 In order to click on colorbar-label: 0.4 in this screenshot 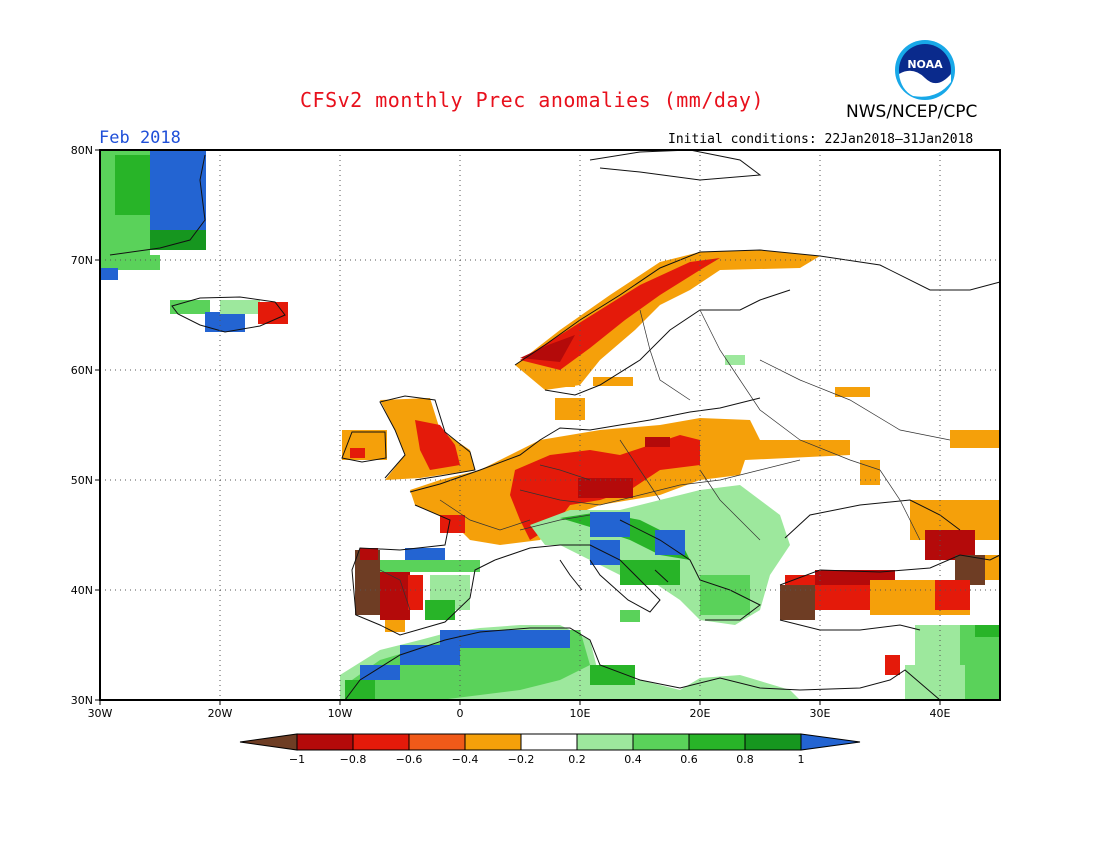, I will do `click(633, 759)`.